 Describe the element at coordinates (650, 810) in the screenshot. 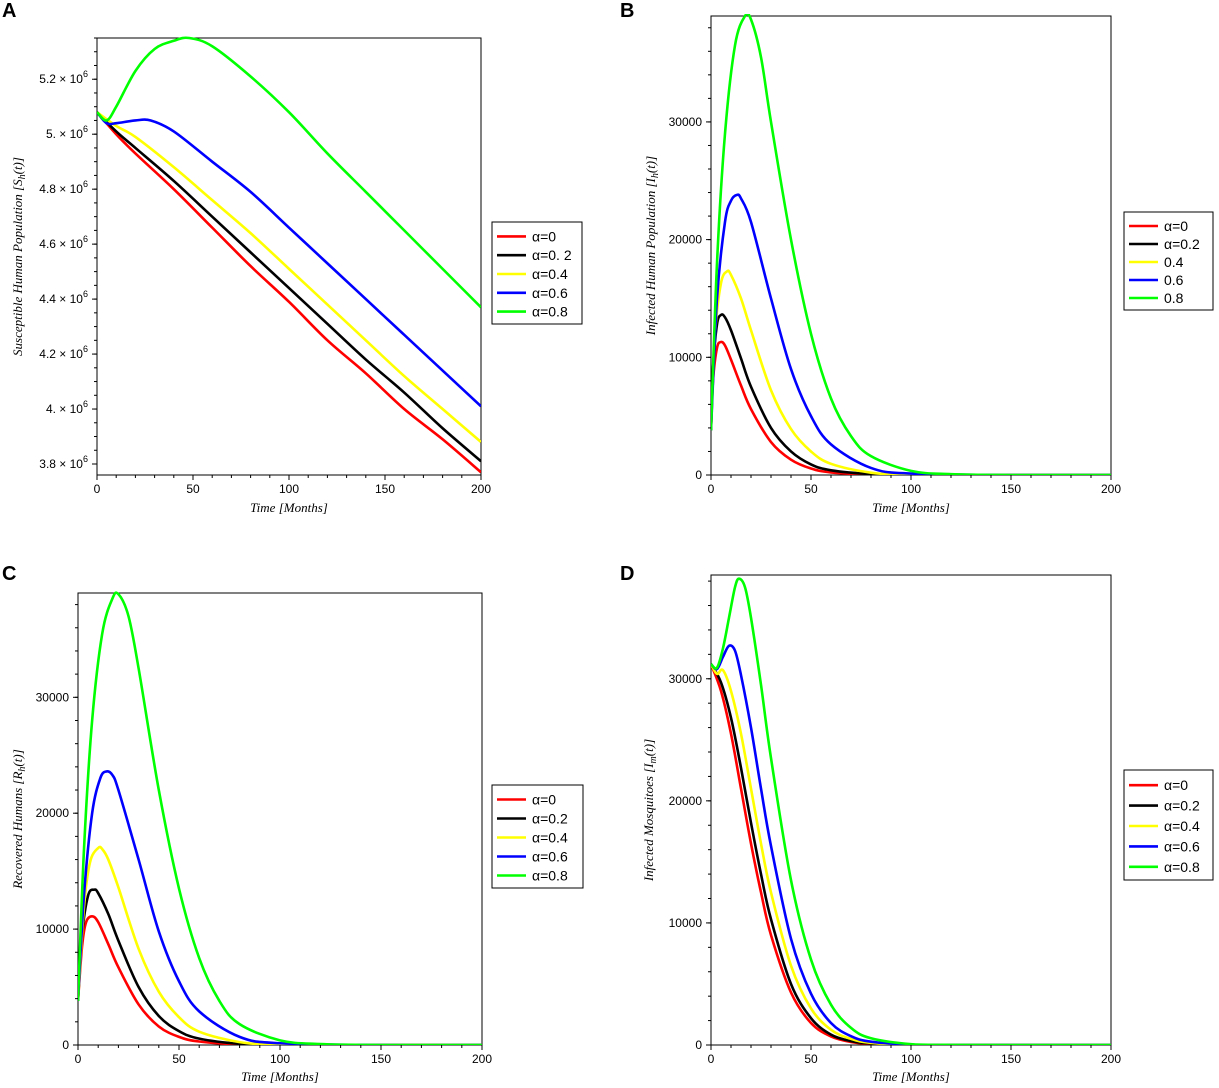

I see `y-axis-label: Infected Mosquitoes [Im(t)]` at that location.